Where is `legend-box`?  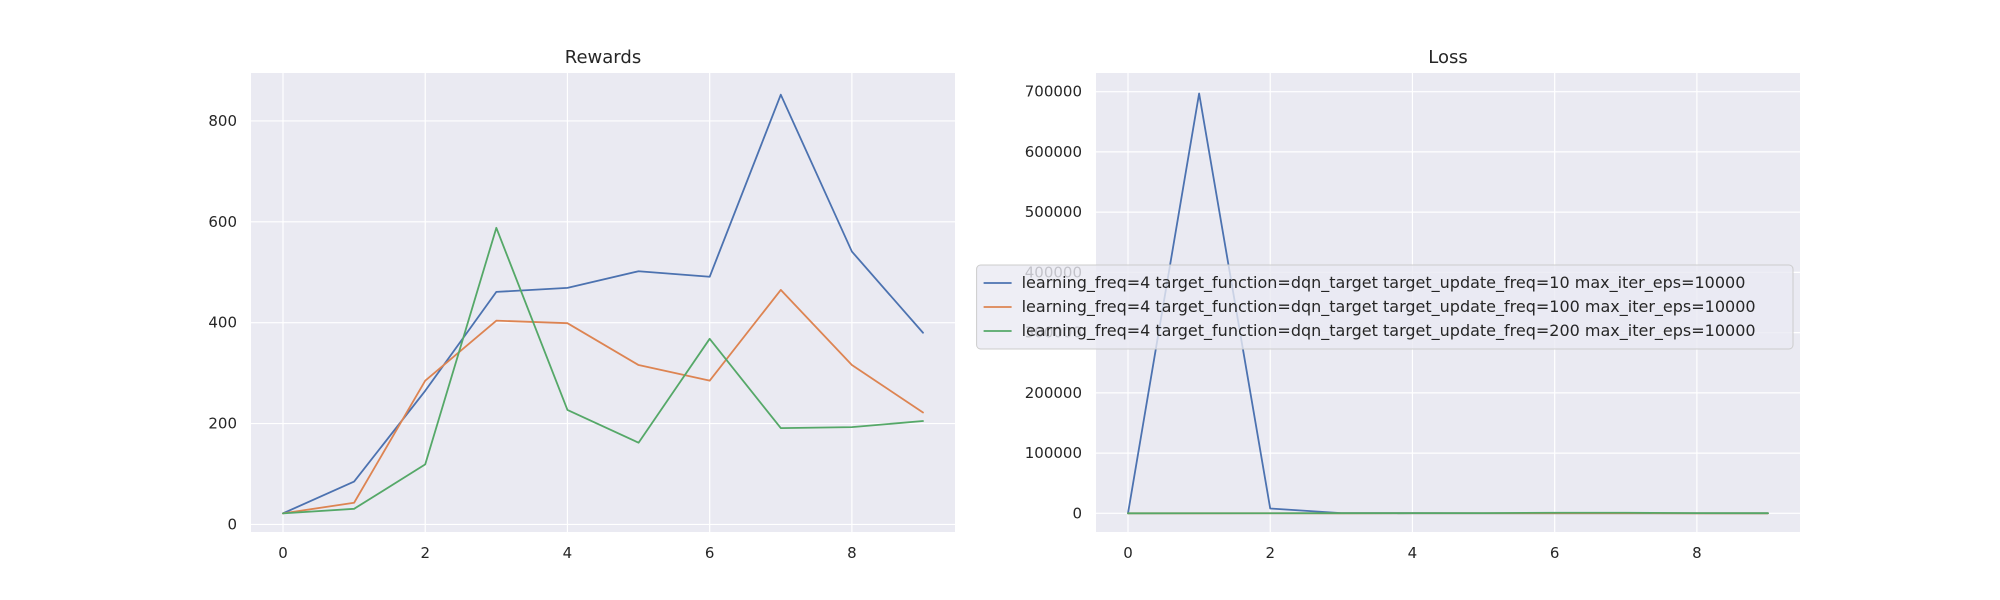 legend-box is located at coordinates (1385, 307).